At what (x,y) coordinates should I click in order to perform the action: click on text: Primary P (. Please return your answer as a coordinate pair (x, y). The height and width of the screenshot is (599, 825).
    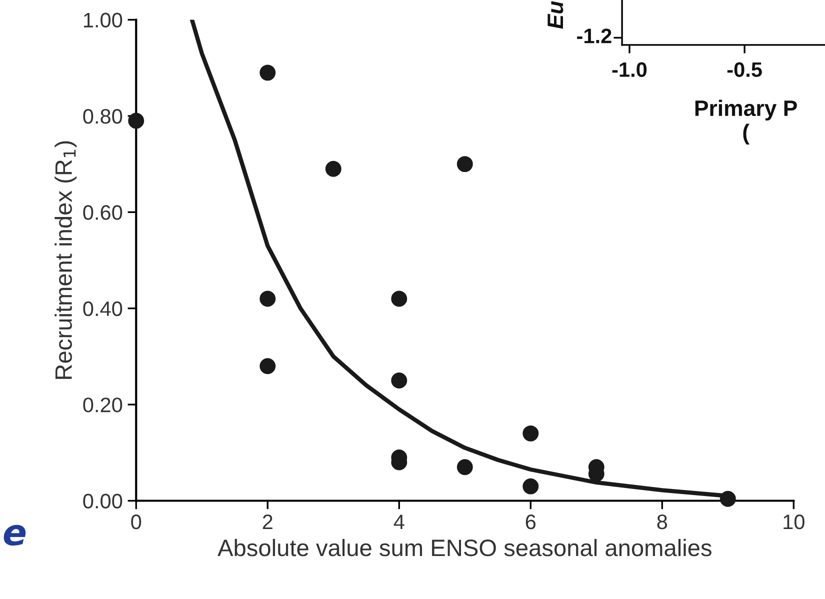
    Looking at the image, I should click on (746, 122).